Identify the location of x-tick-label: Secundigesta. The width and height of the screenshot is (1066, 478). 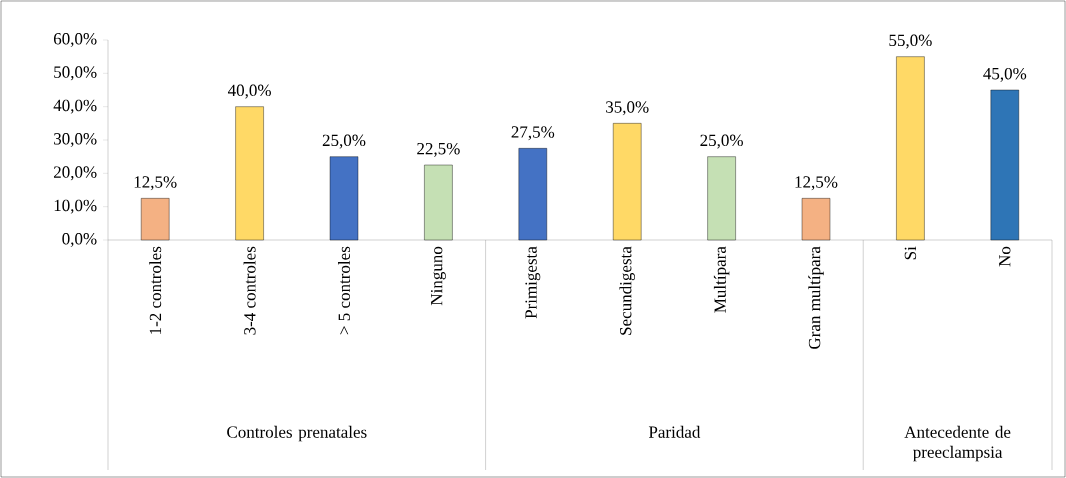
(627, 290).